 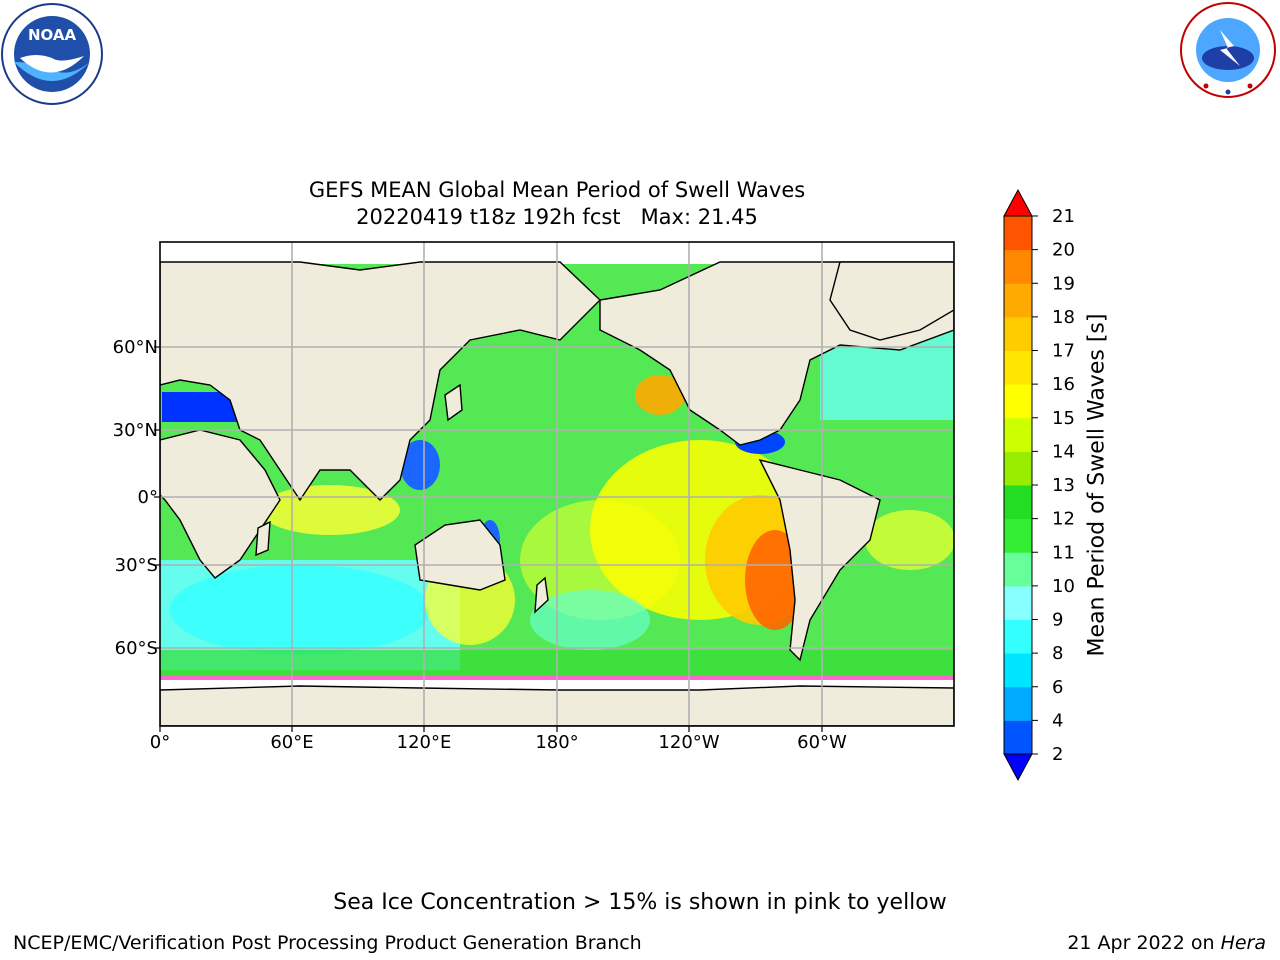 I want to click on colorbar-tick-label: 13, so click(x=1063, y=485).